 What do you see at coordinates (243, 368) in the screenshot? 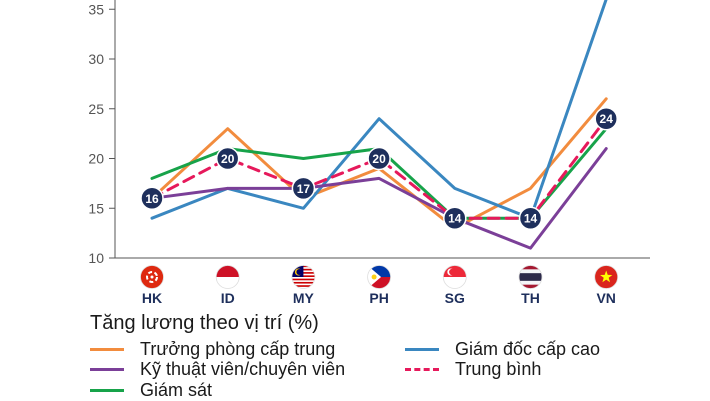
I see `legend-label: Kỹ thuật viên/chuyên viên` at bounding box center [243, 368].